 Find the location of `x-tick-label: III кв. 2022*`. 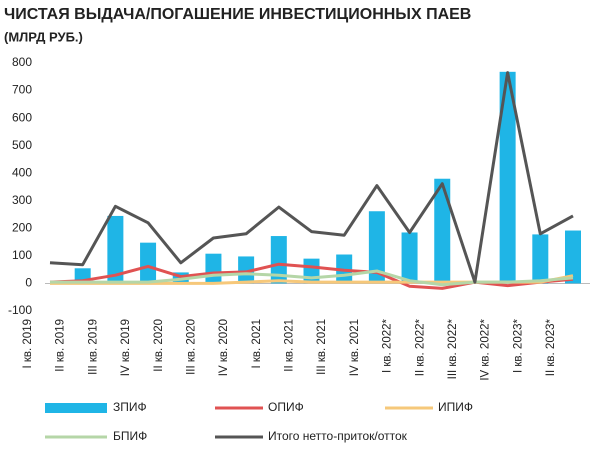

x-tick-label: III кв. 2022* is located at coordinates (453, 348).